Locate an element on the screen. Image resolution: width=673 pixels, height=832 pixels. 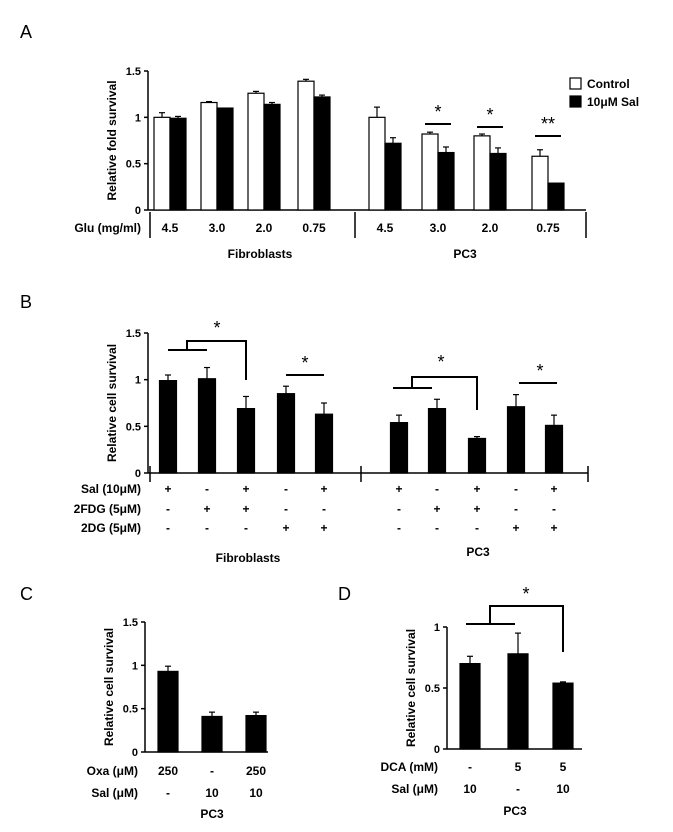
panel-c-y-axis-label: Relative cell survival is located at coordinates (109, 687).